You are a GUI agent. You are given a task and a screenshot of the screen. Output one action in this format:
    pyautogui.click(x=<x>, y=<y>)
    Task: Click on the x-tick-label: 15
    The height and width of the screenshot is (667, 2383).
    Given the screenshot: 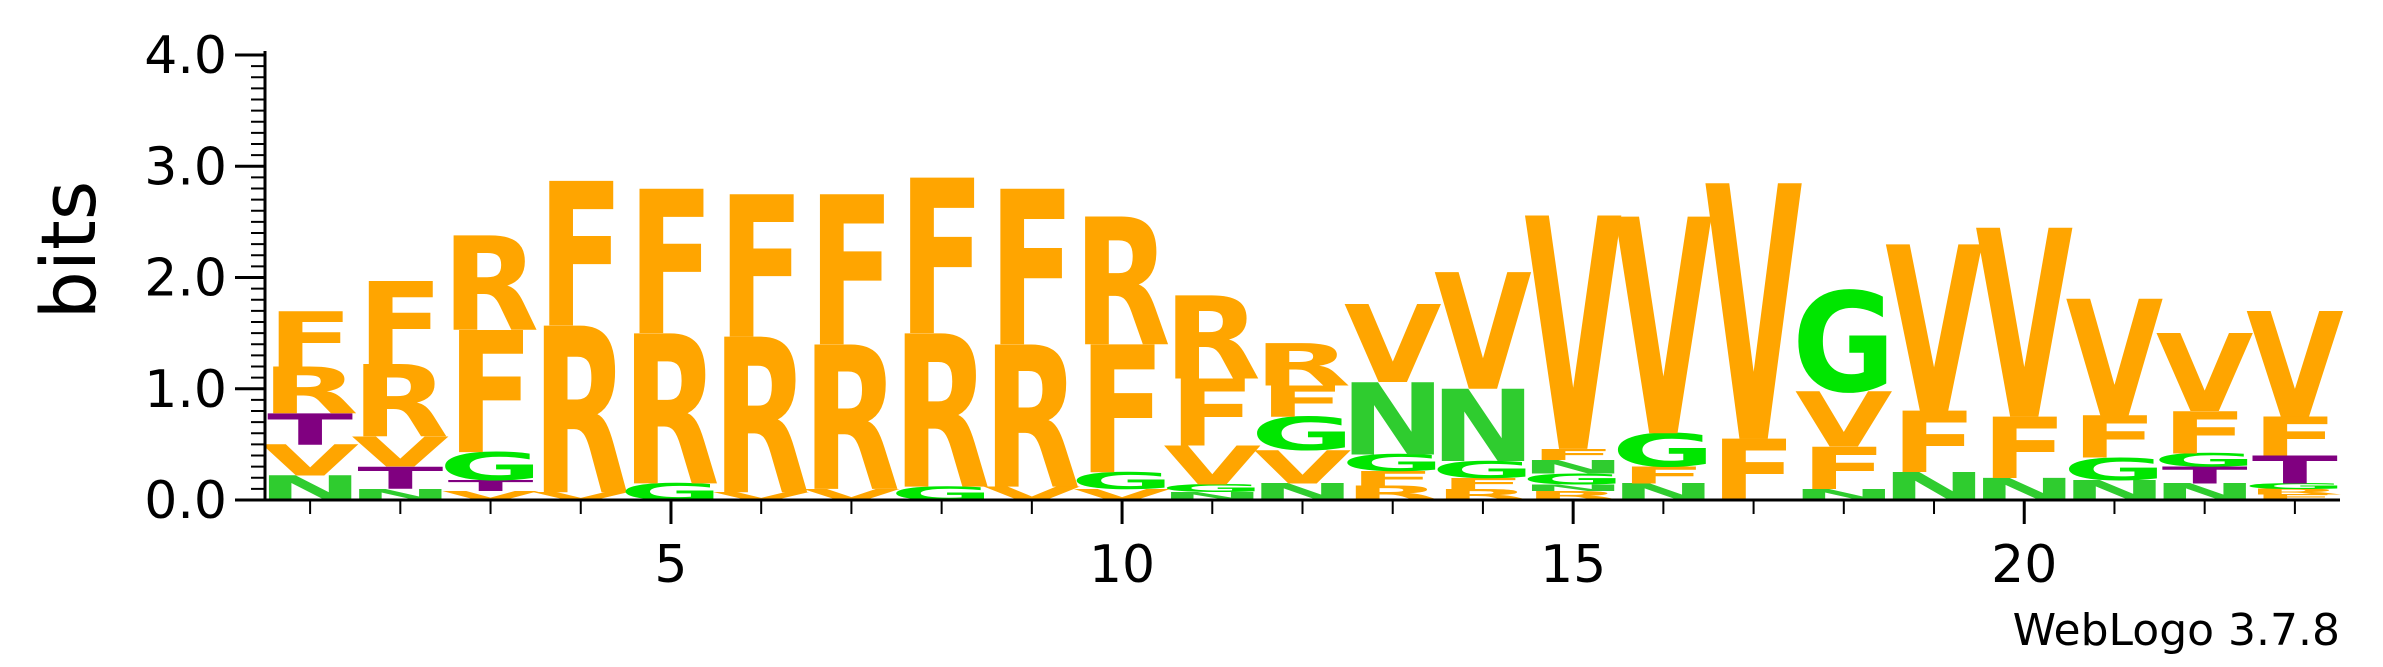 What is the action you would take?
    pyautogui.click(x=1573, y=565)
    